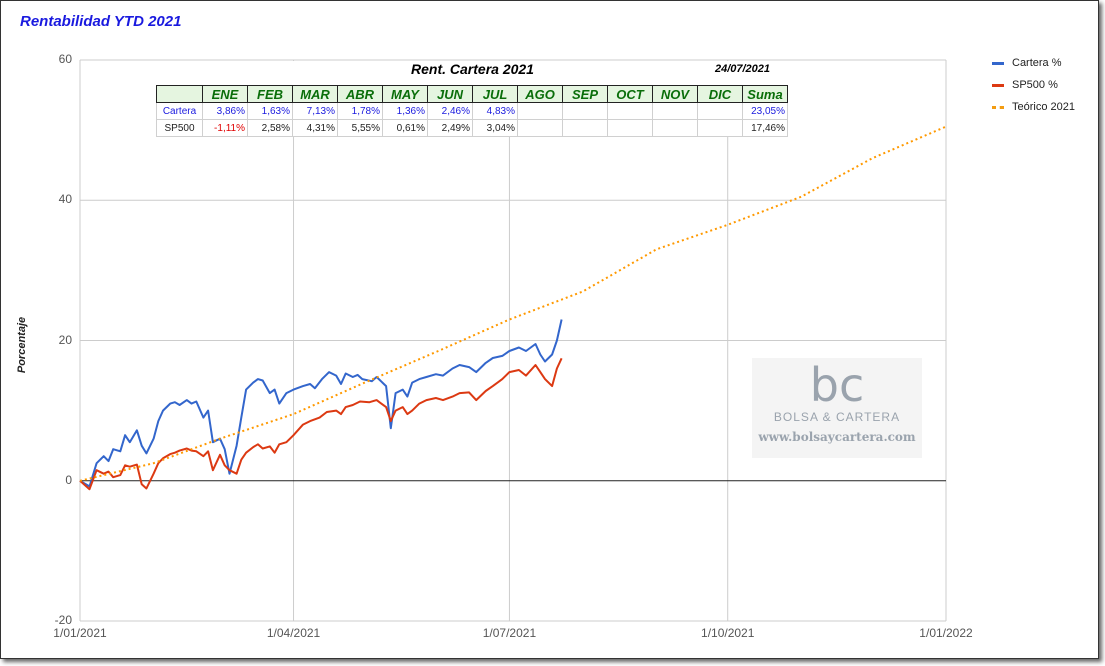 The height and width of the screenshot is (666, 1105). Describe the element at coordinates (495, 94) in the screenshot. I see `table-header-cell: JUL` at that location.